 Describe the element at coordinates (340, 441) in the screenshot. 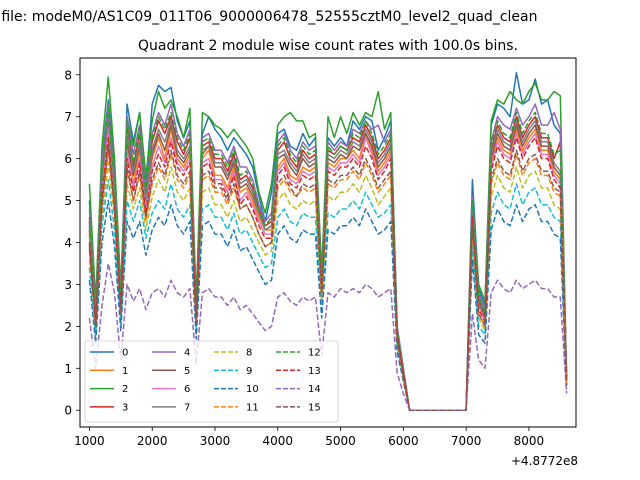

I see `x-tick-label: 5000` at that location.